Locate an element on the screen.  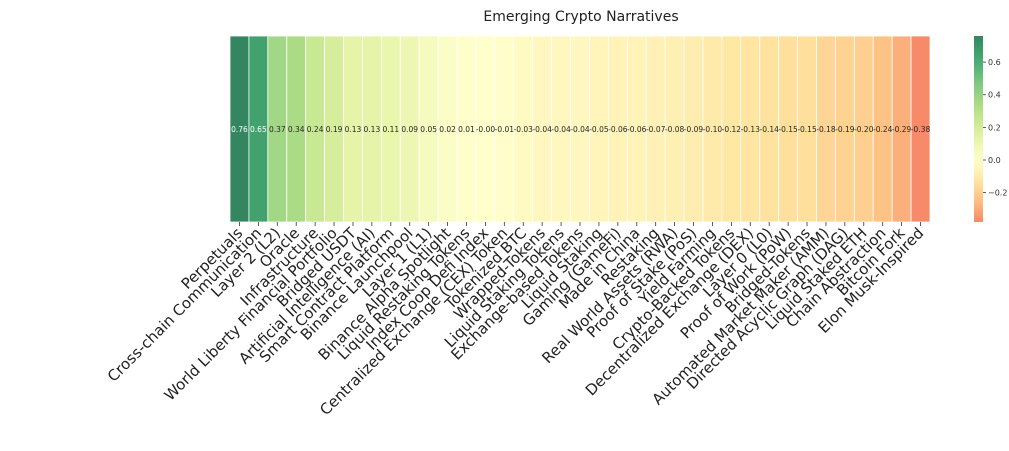
colorbar-tick-label: 0.0 is located at coordinates (994, 160).